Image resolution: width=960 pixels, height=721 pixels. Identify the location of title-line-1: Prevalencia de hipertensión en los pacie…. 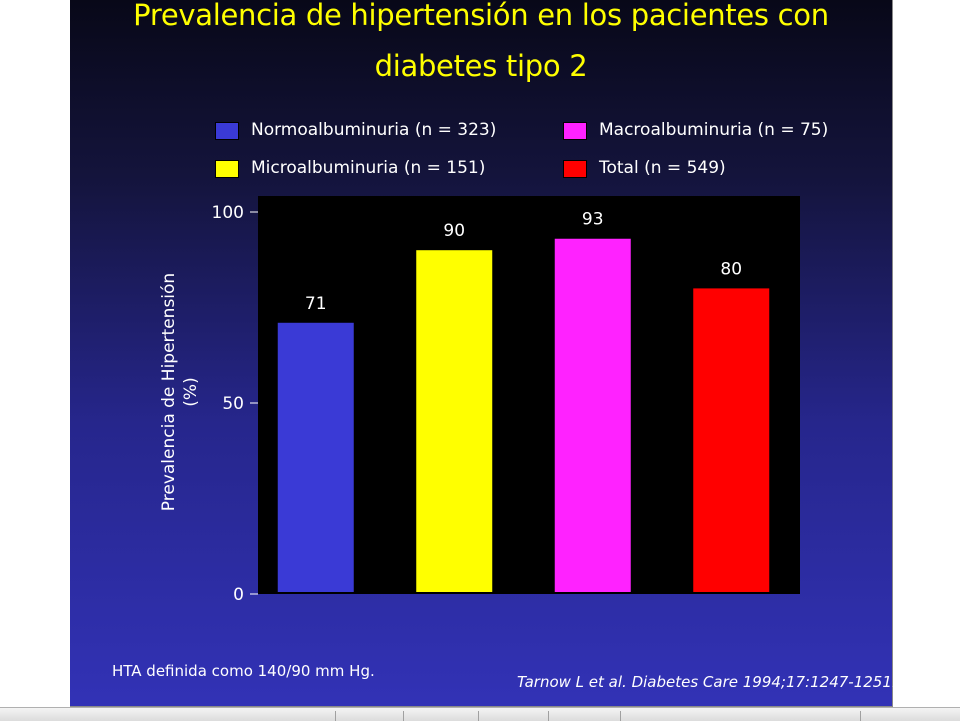
(481, 16).